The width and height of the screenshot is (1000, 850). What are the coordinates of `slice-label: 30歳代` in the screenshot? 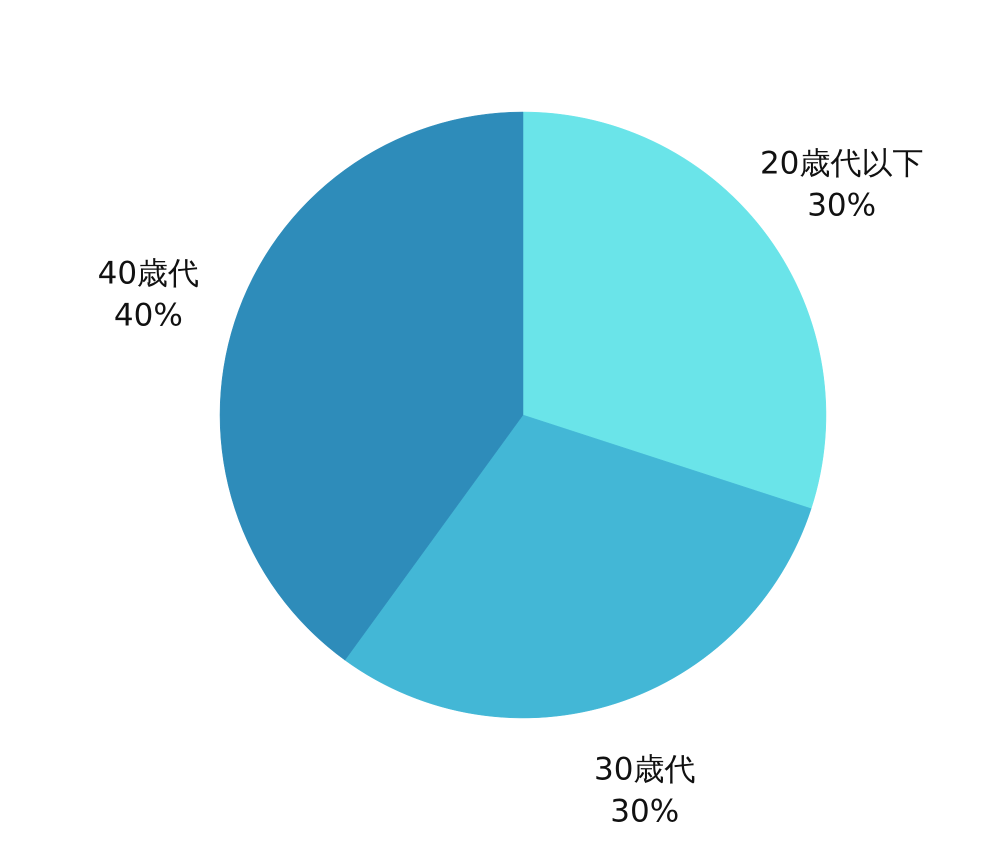 It's located at (645, 770).